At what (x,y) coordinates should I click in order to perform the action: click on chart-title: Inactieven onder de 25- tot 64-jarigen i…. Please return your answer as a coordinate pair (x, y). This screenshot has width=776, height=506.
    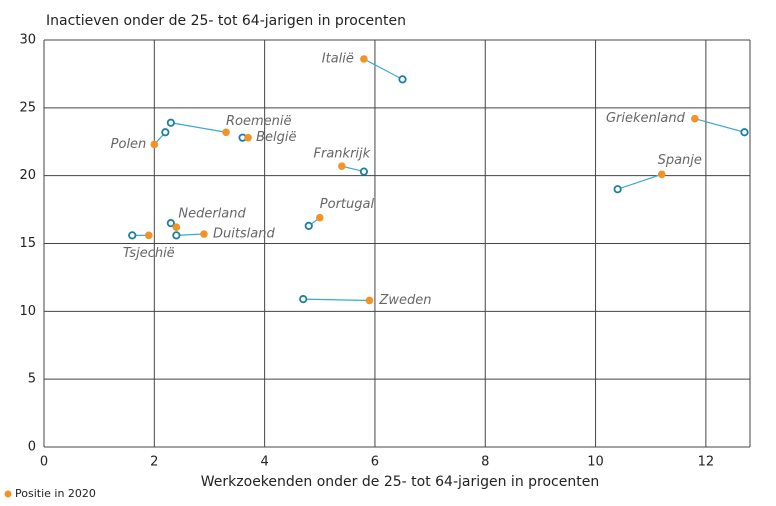
    Looking at the image, I should click on (226, 21).